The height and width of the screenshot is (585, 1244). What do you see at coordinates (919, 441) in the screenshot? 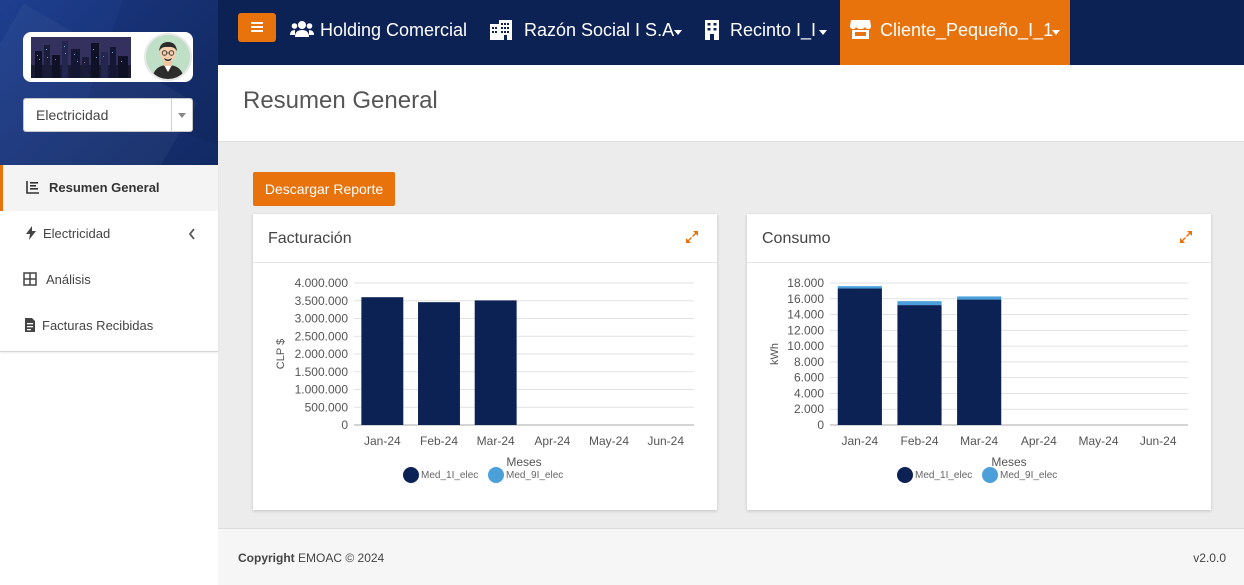
I see `x-tick-label: Feb-24` at bounding box center [919, 441].